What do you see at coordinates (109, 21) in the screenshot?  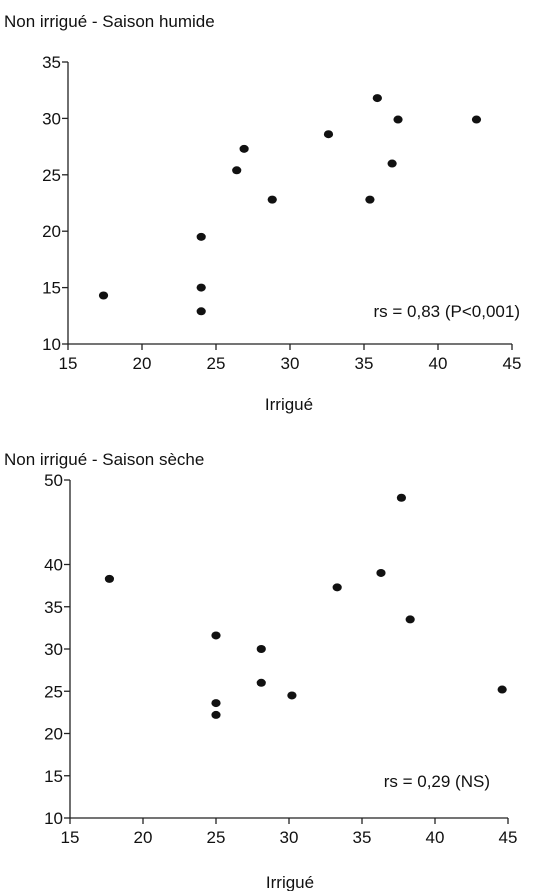 I see `chart-title: Non irrigué - Saison humide` at bounding box center [109, 21].